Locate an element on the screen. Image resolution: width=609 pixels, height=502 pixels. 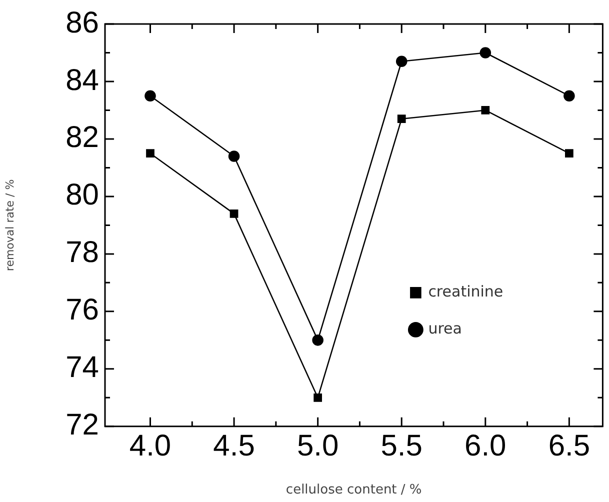
x-tick-label: 4.0 is located at coordinates (150, 446).